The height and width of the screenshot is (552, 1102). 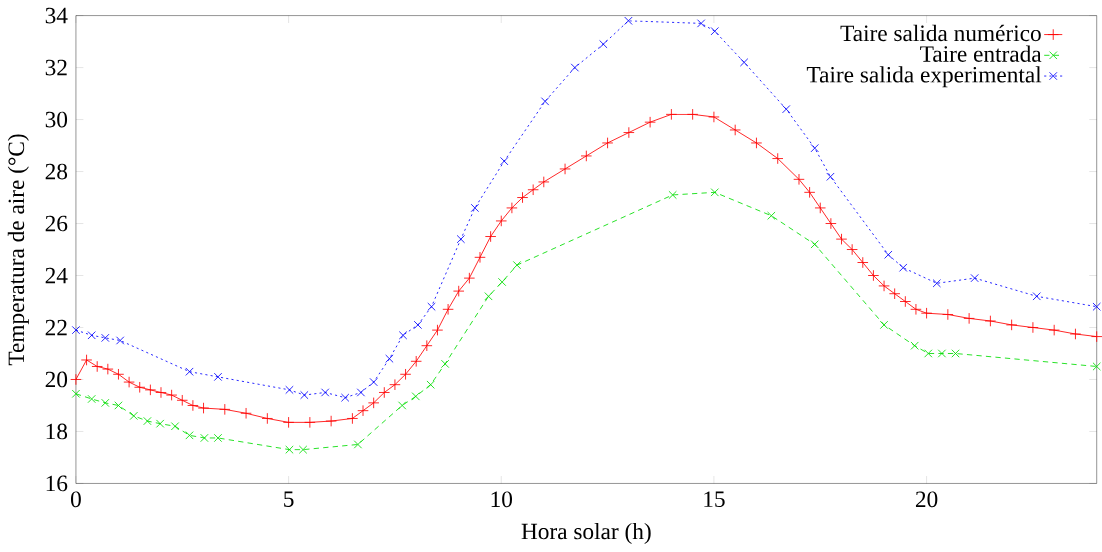 What do you see at coordinates (981, 53) in the screenshot?
I see `legend-label: Taire entrada` at bounding box center [981, 53].